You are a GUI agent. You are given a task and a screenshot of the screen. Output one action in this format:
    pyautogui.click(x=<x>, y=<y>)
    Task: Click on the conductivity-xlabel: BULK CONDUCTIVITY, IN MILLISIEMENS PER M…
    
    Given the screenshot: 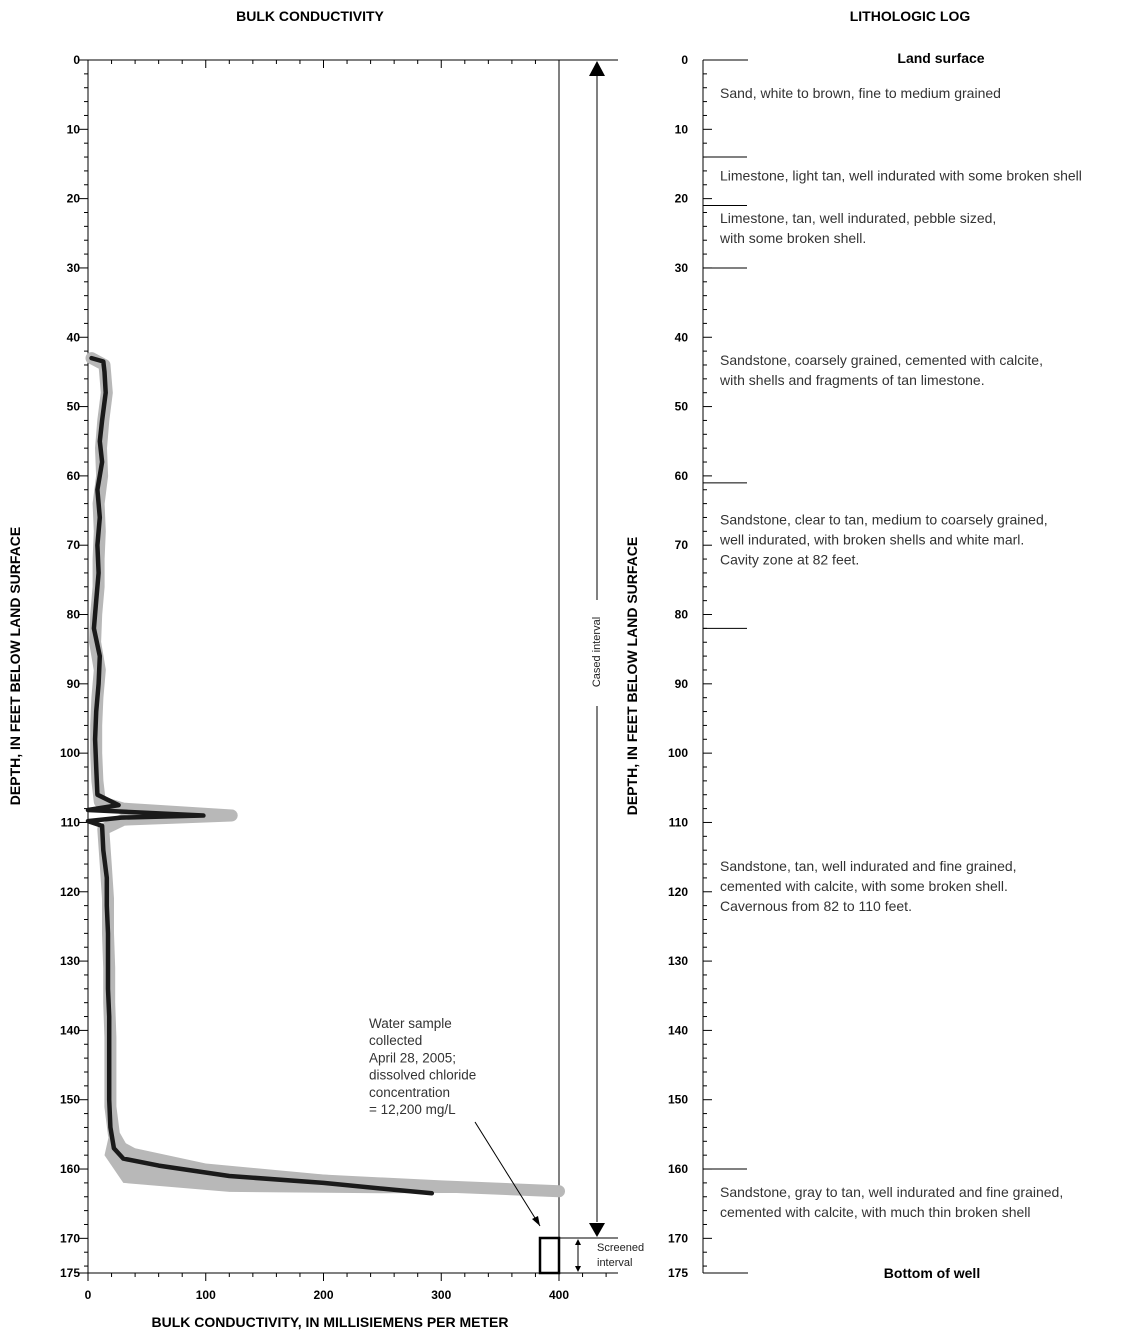 What is the action you would take?
    pyautogui.click(x=329, y=1322)
    